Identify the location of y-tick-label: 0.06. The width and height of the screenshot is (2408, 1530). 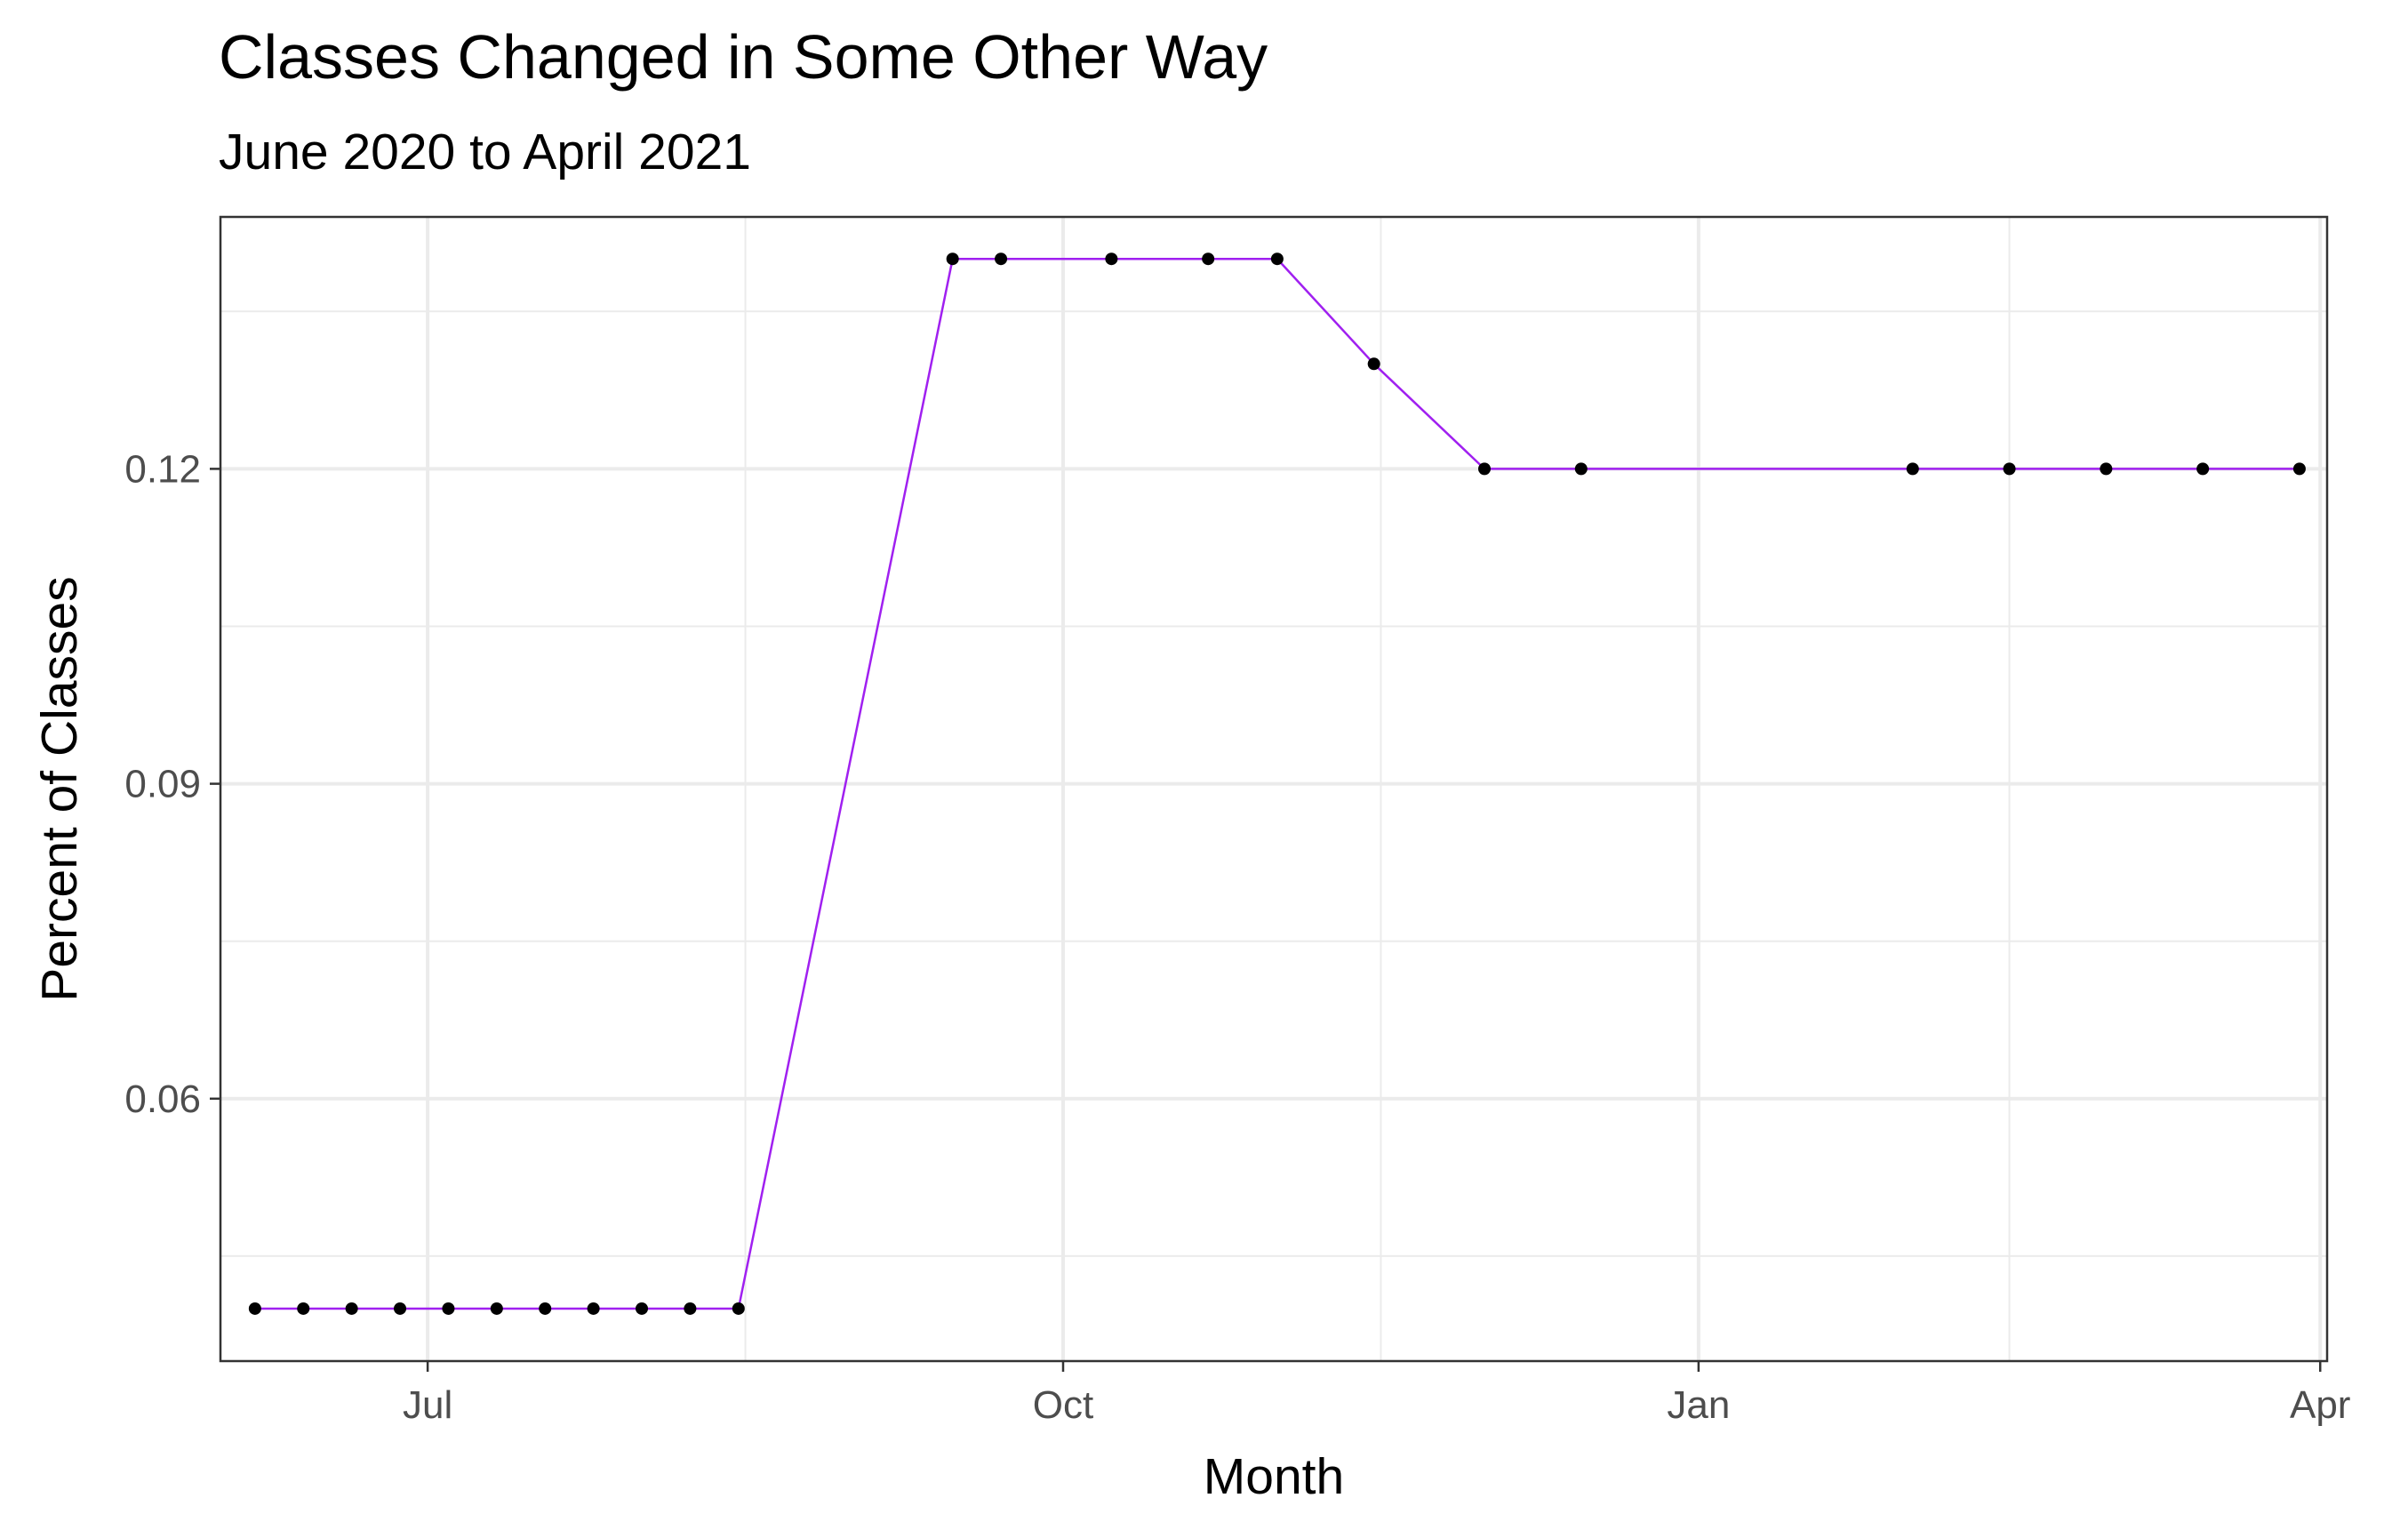
(162, 1099).